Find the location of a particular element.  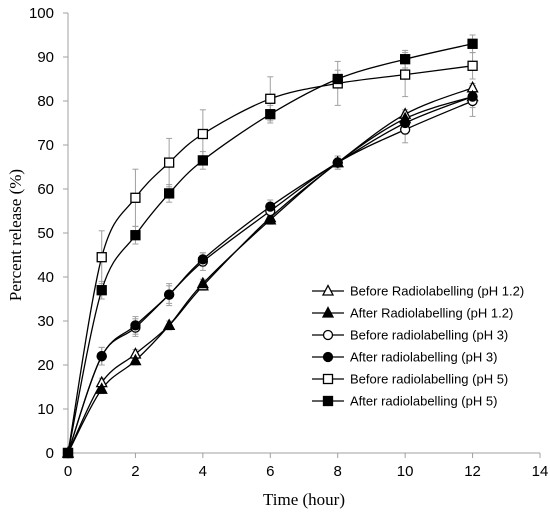

legend-item-before-radiolabelling-ph-5: Before radiolabelling (pH 5) is located at coordinates (410, 379).